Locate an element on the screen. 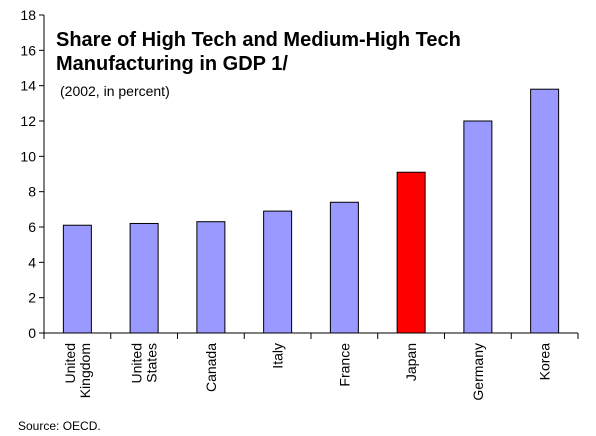 This screenshot has width=596, height=436. x-tick-label: United Kingdom is located at coordinates (77, 370).